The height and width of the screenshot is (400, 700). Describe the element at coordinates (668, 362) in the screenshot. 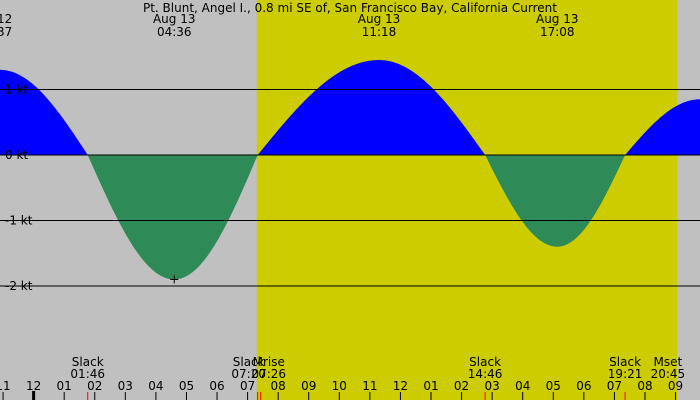

I see `event-name-5: Mset` at that location.